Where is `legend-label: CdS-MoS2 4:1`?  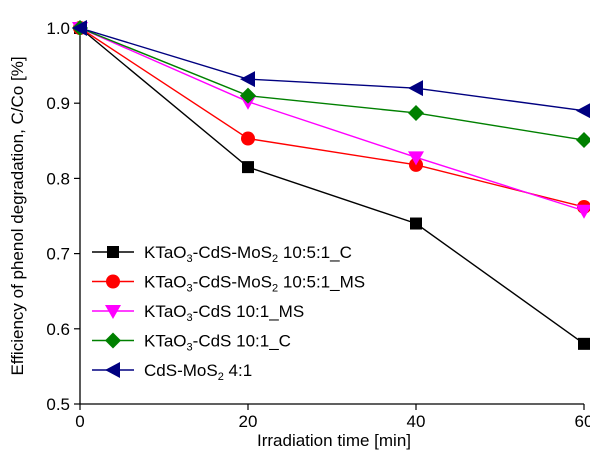 legend-label: CdS-MoS2 4:1 is located at coordinates (198, 372).